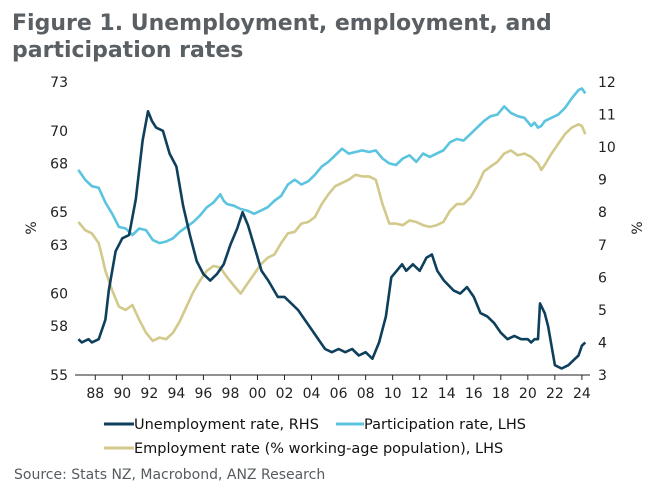 Image resolution: width=652 pixels, height=490 pixels. I want to click on x-tick-label: 04, so click(312, 394).